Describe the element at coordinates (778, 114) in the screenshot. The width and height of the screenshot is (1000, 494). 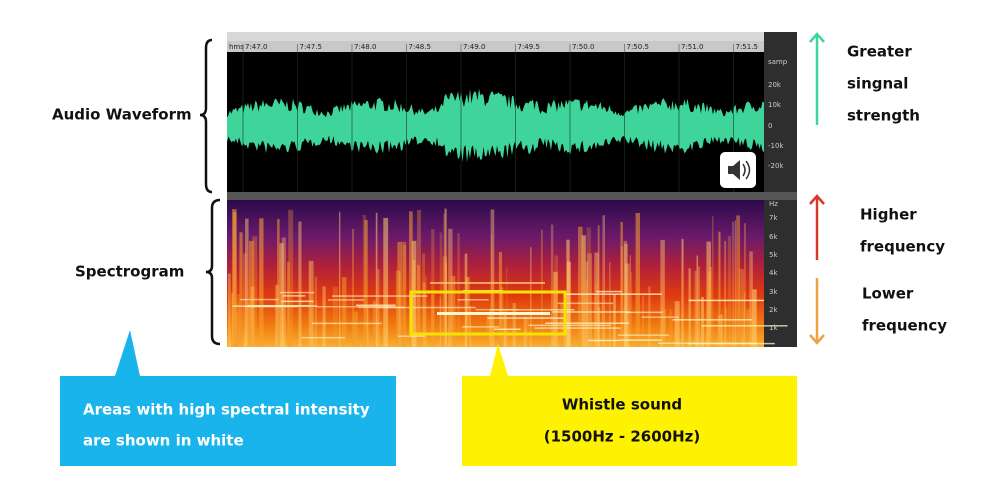
I see `amplitude-axis: samp 20k 10k 0 -10k -20k` at that location.